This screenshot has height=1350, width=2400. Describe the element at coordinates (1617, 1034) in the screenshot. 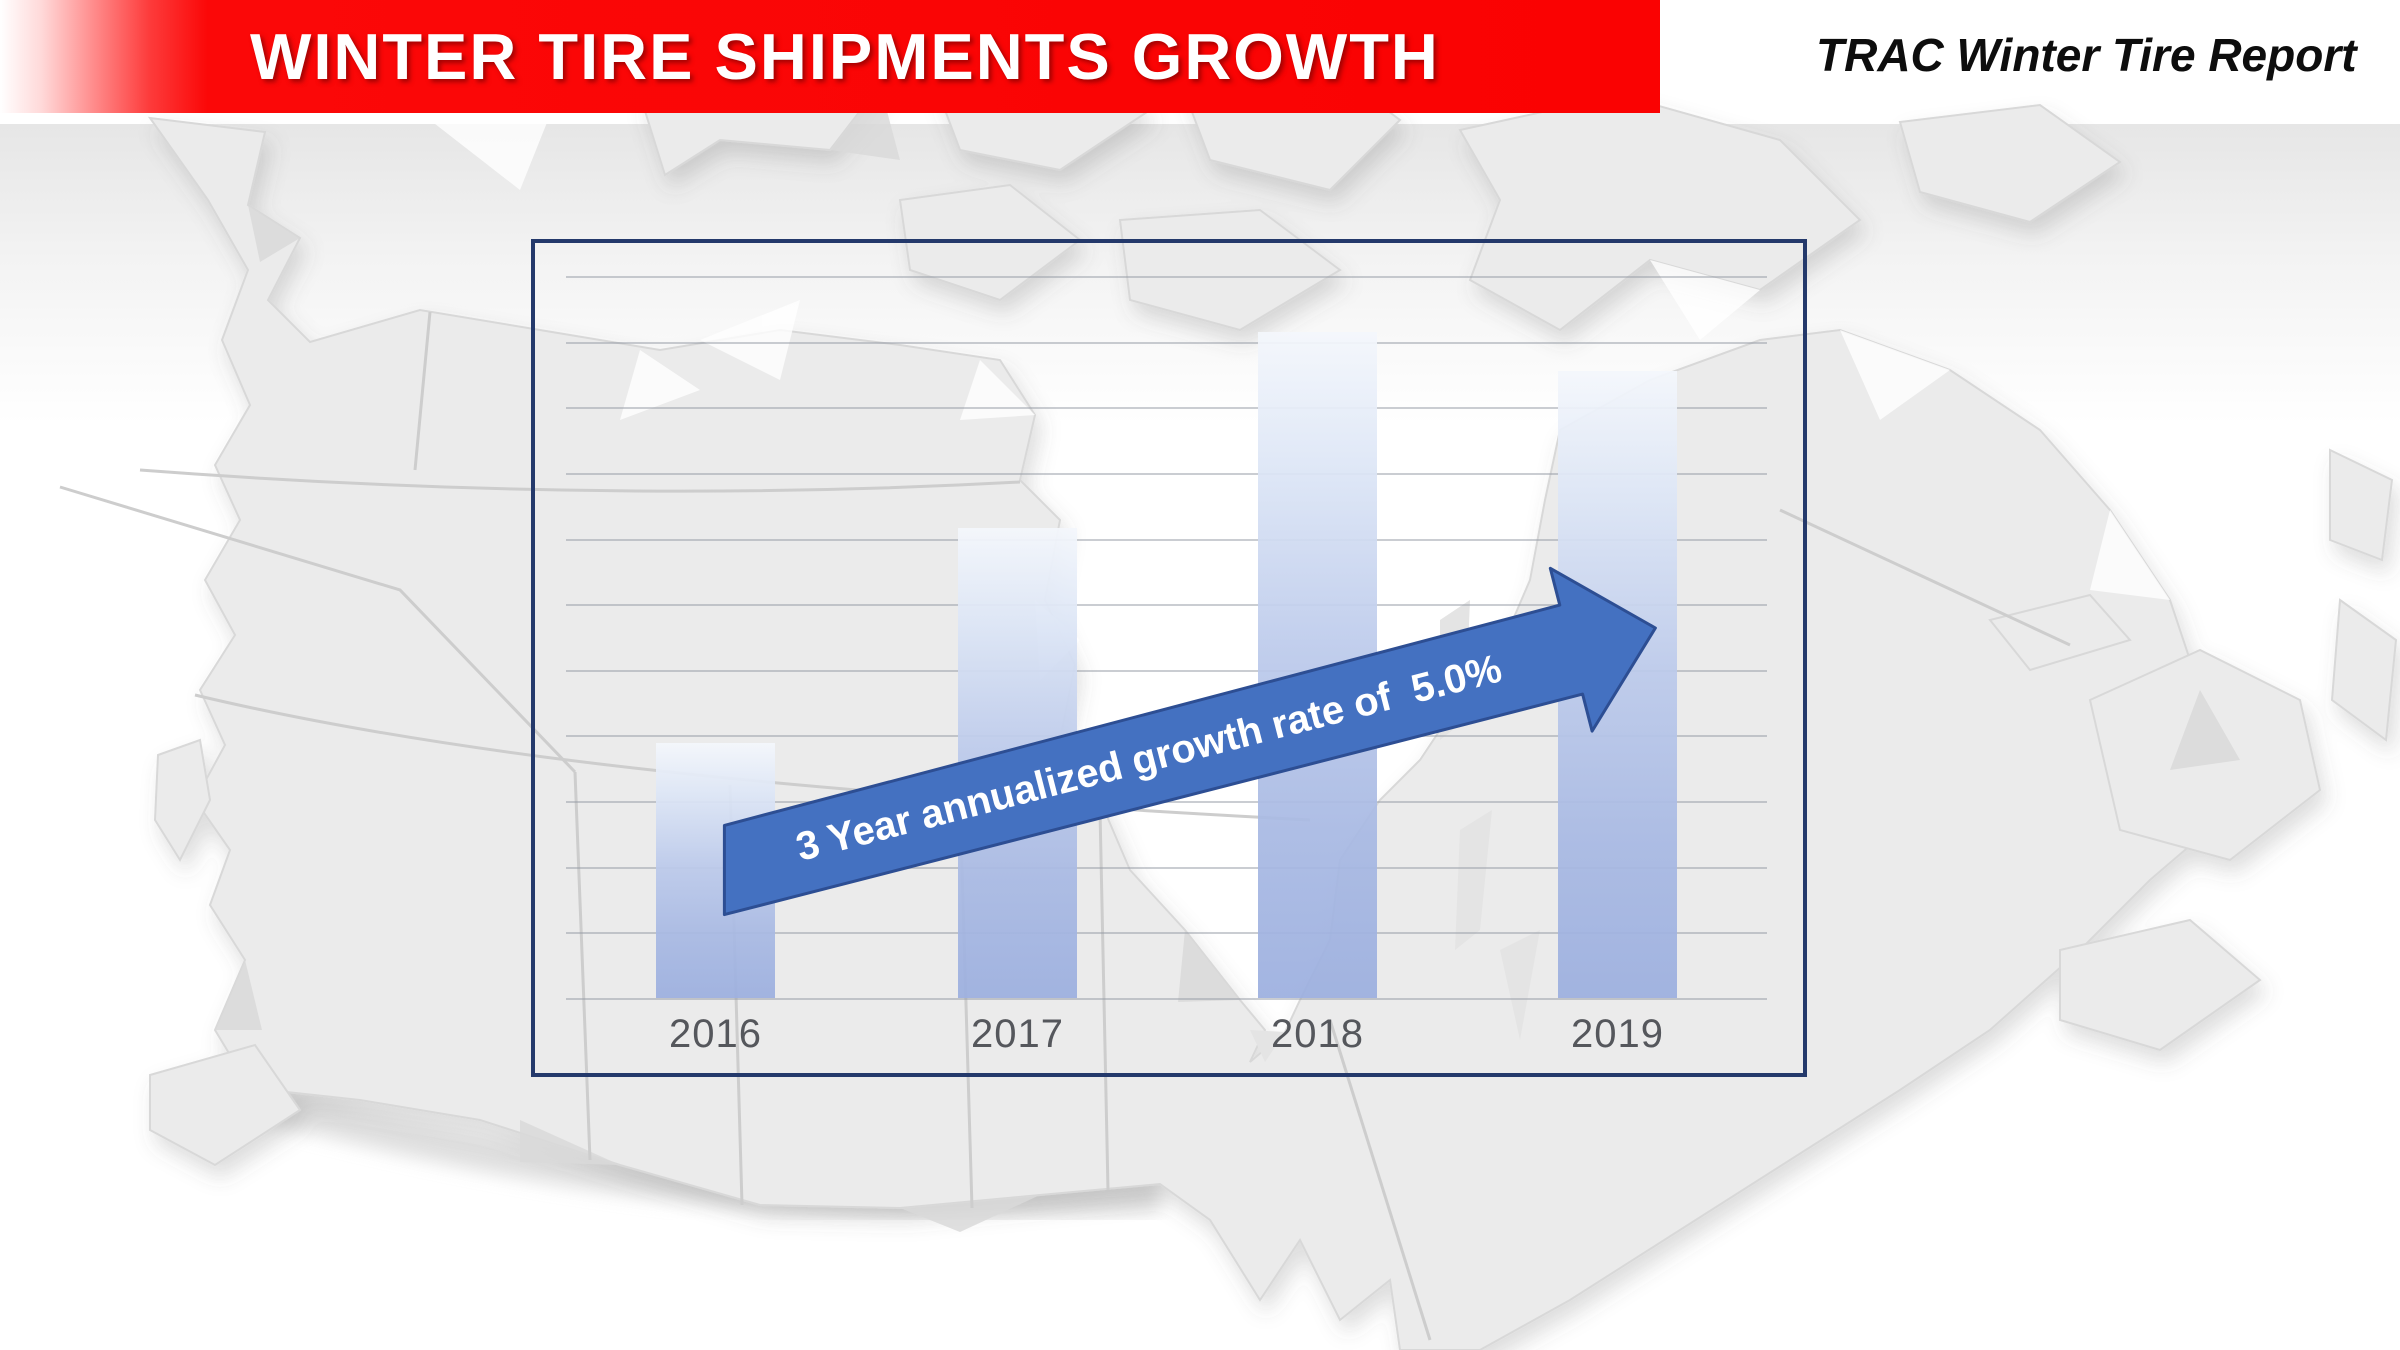

I see `x-axis-label-2019: 2019` at that location.